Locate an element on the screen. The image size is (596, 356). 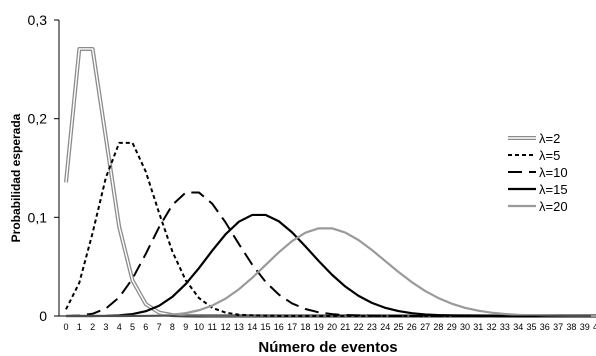
x-tick-label: 1 is located at coordinates (79, 327).